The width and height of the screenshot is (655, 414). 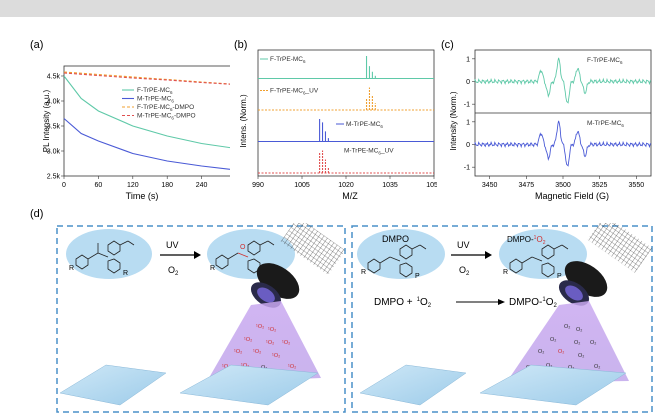 I want to click on panel-c-xtick-label: 3450, so click(x=490, y=185).